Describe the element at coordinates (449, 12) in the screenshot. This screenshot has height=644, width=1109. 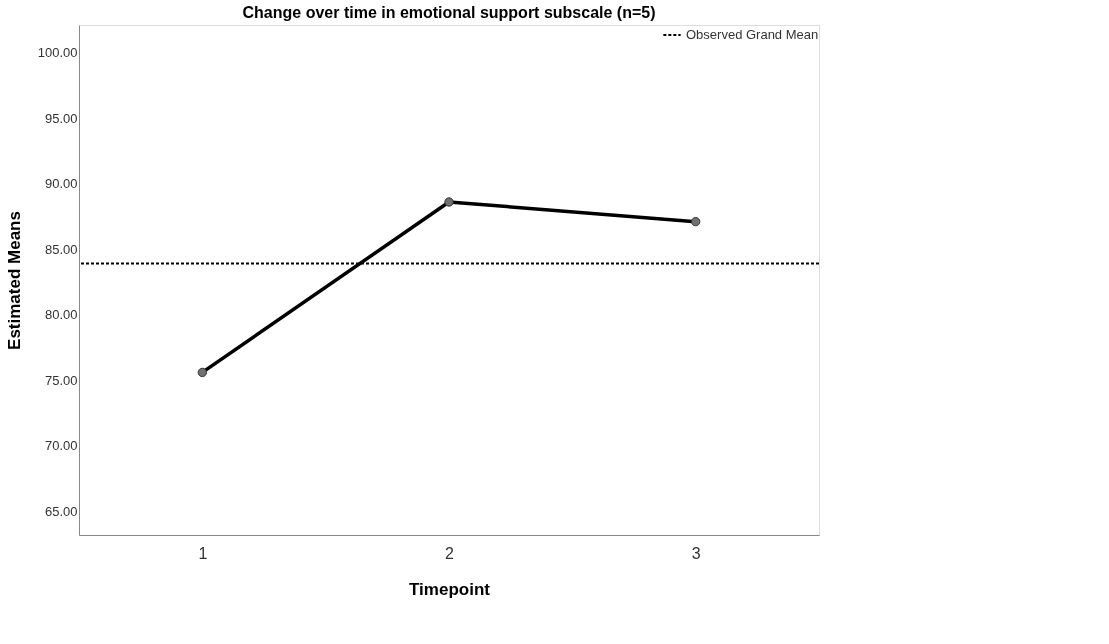
I see `chart-title: Change over time in emotional support subscale (n=5)` at that location.